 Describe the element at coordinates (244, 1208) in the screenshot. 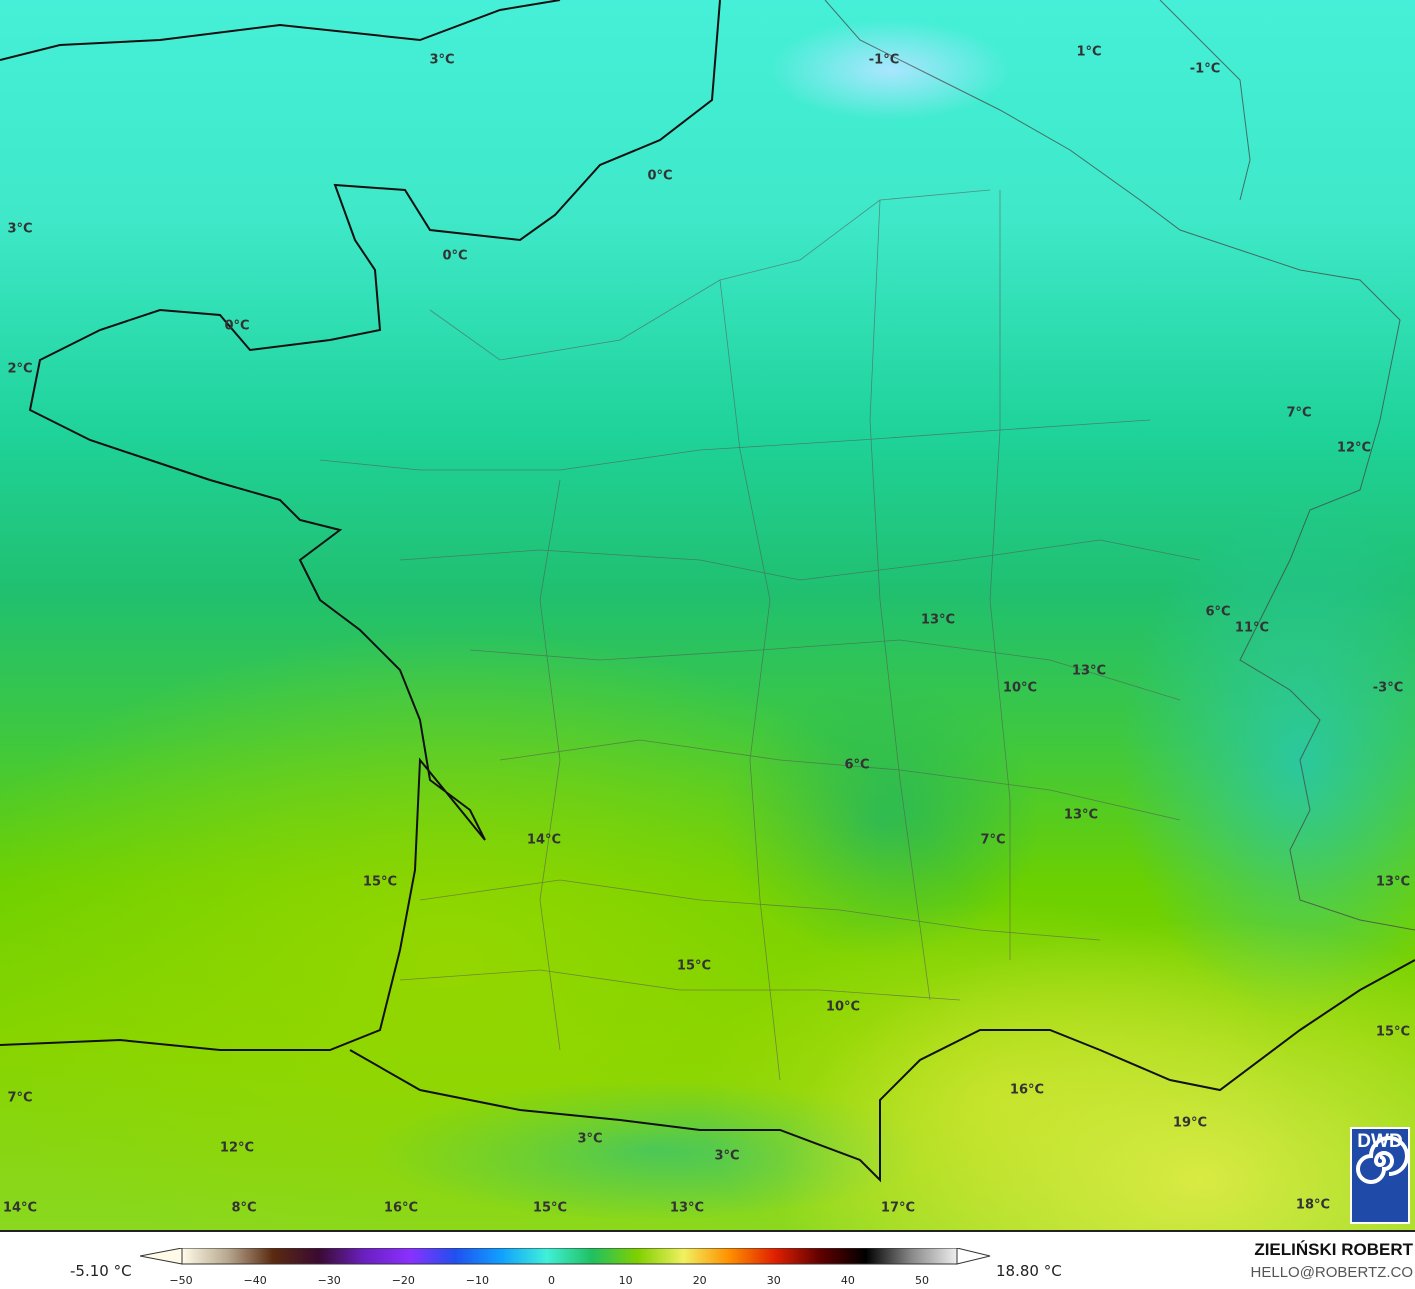

I see `temperature-label: 8°C` at that location.